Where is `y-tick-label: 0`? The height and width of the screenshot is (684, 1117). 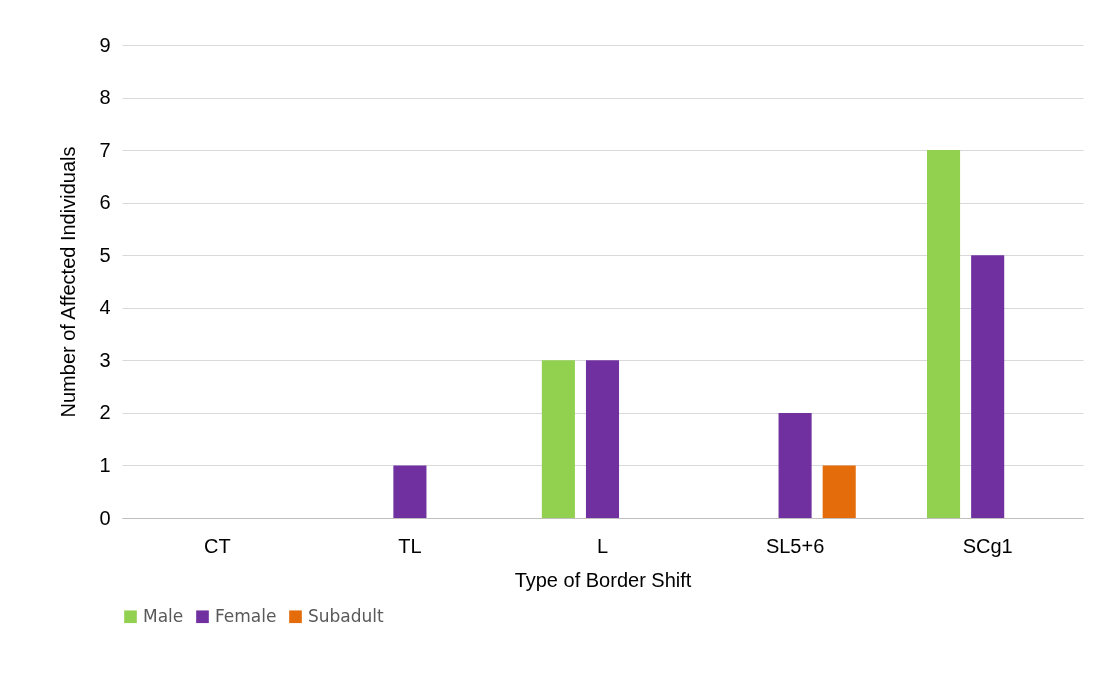 y-tick-label: 0 is located at coordinates (105, 517).